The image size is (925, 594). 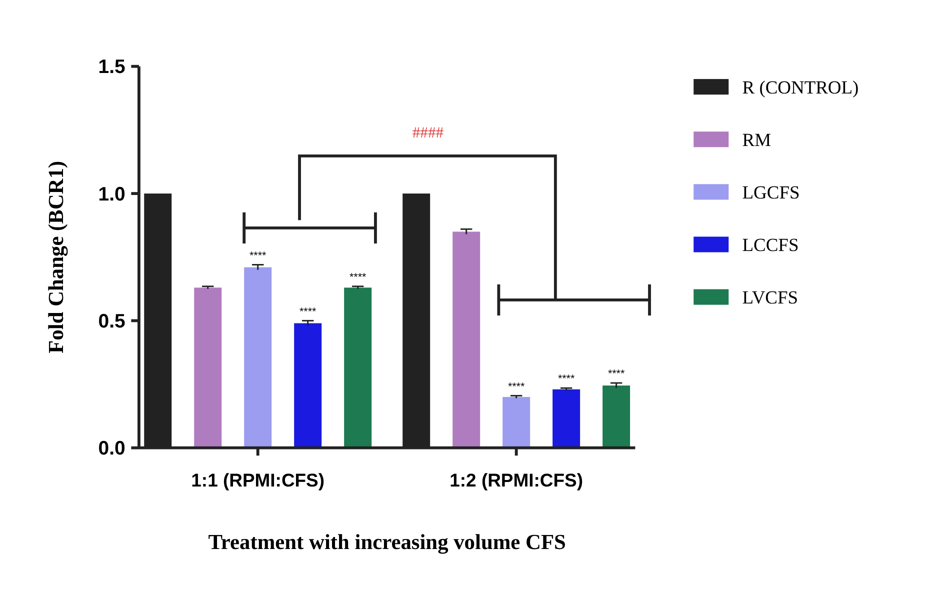 What do you see at coordinates (757, 140) in the screenshot?
I see `legend-label: RM` at bounding box center [757, 140].